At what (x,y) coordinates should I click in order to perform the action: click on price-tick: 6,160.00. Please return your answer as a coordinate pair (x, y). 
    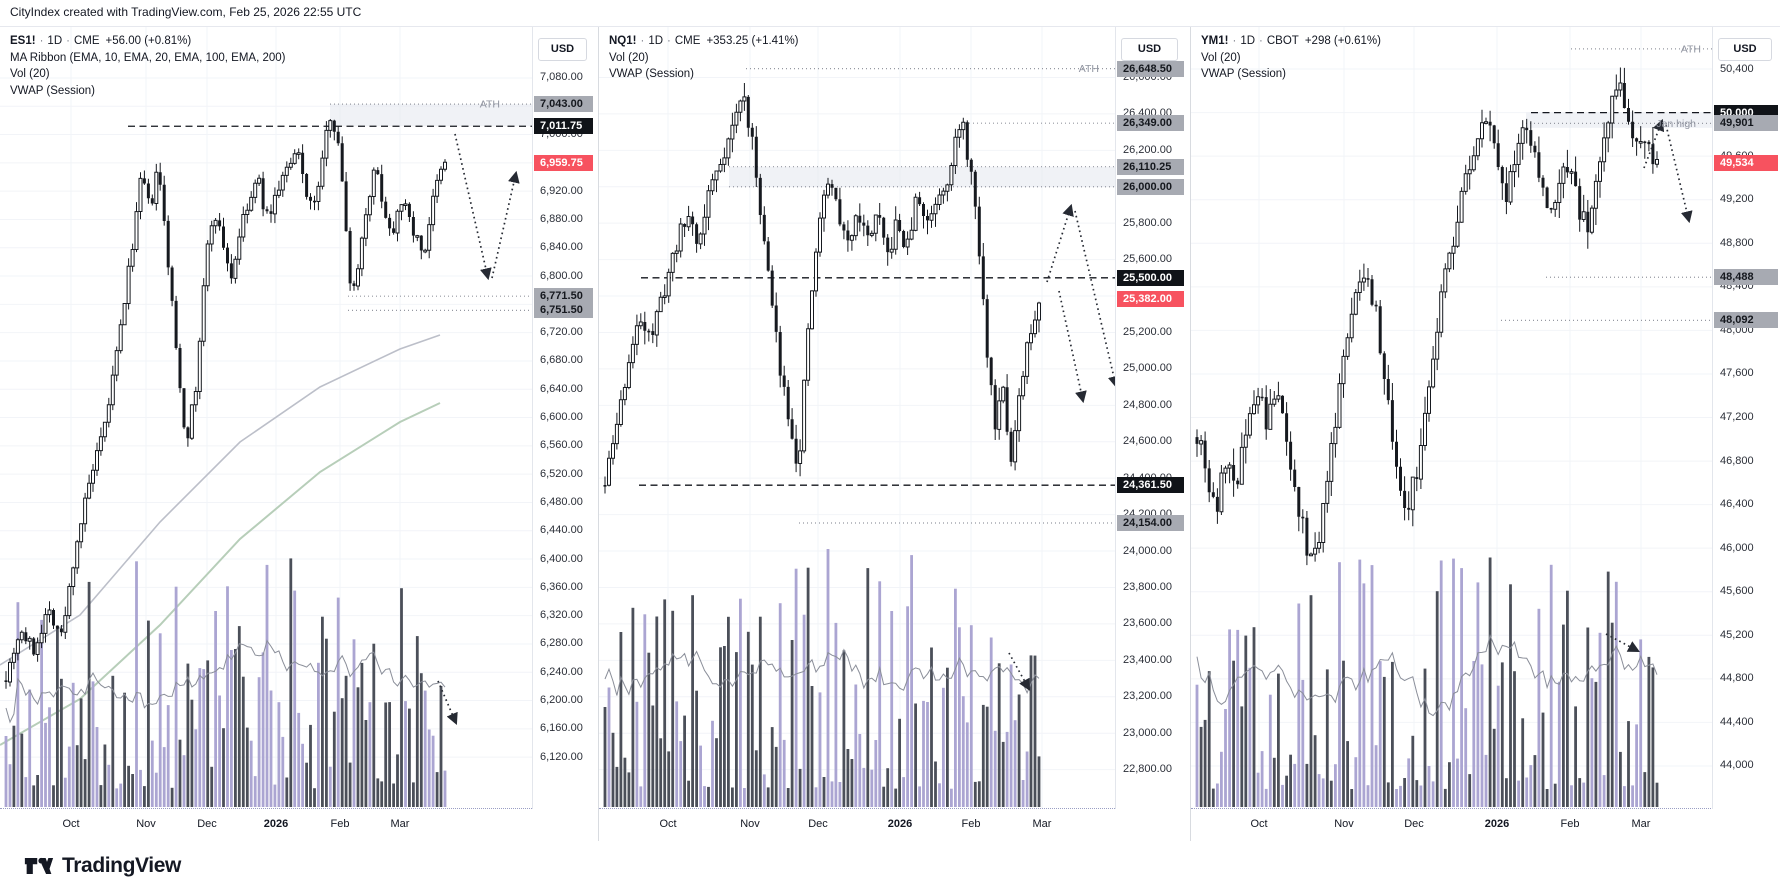
    Looking at the image, I should click on (561, 728).